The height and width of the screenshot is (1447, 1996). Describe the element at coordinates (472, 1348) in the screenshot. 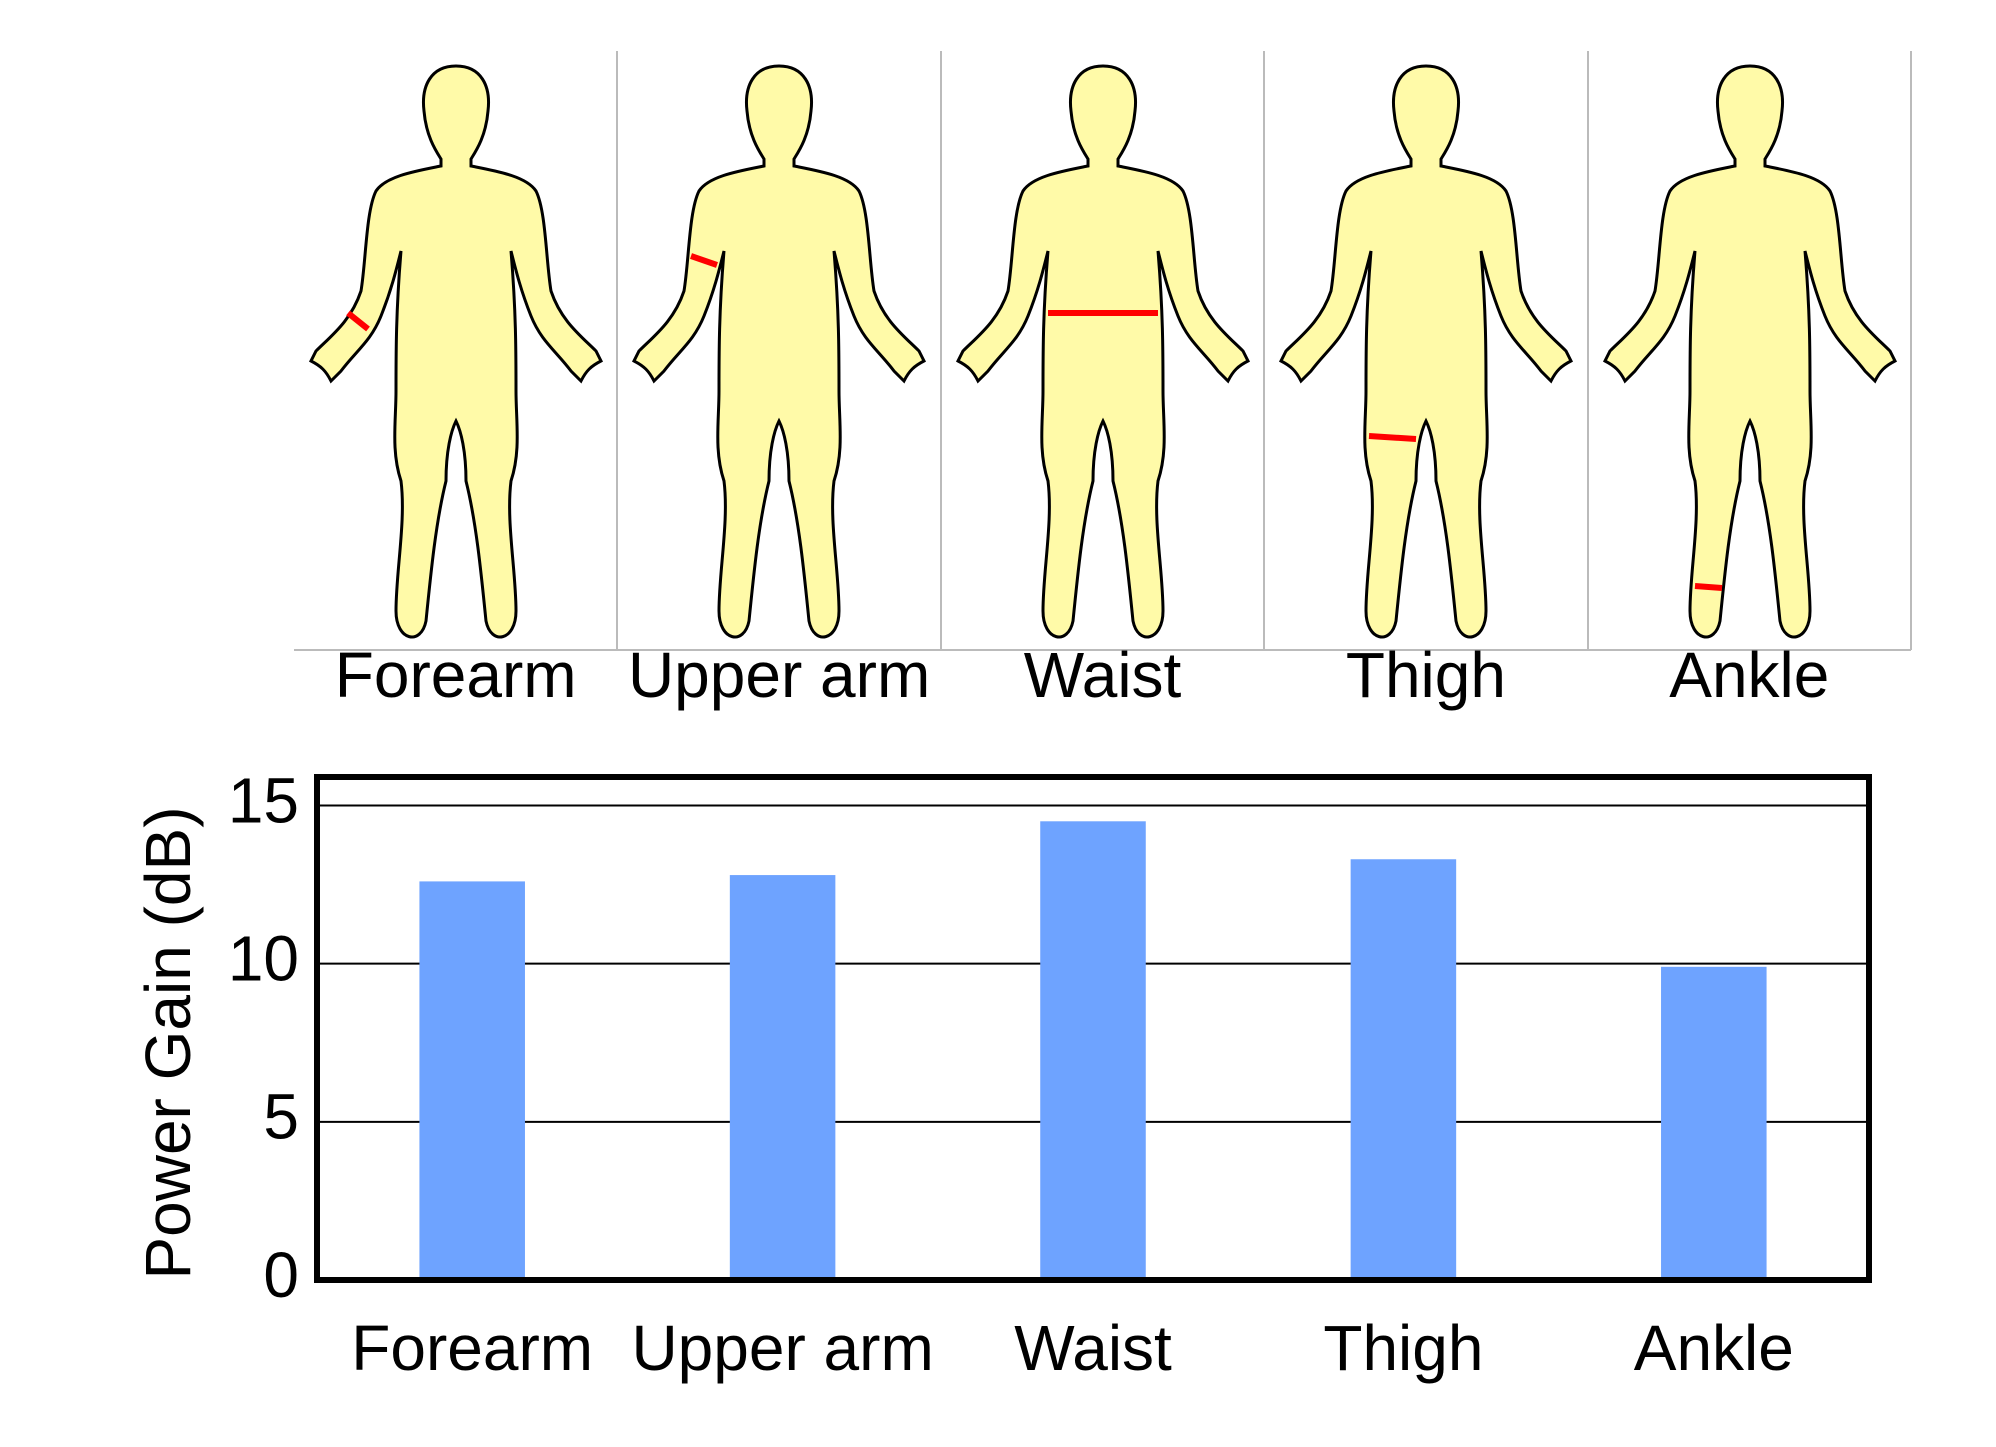

I see `x-tick-label: Forearm` at that location.